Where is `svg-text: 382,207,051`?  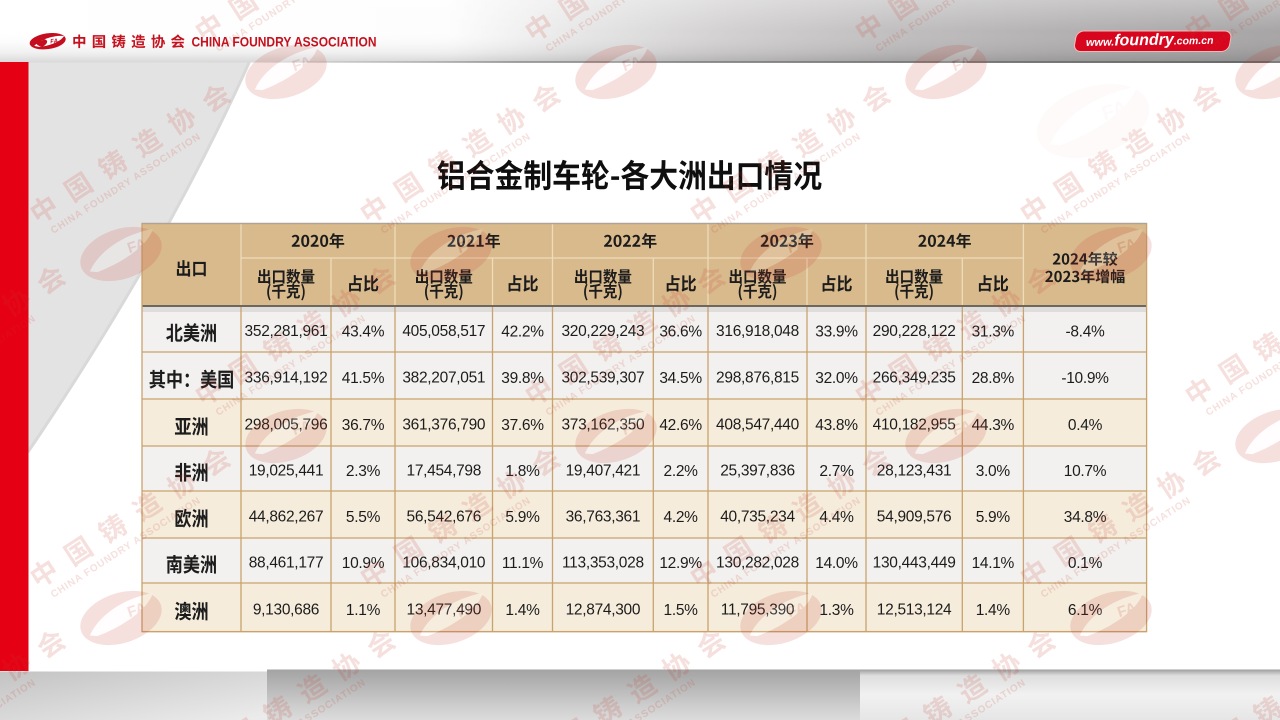 svg-text: 382,207,051 is located at coordinates (443, 378).